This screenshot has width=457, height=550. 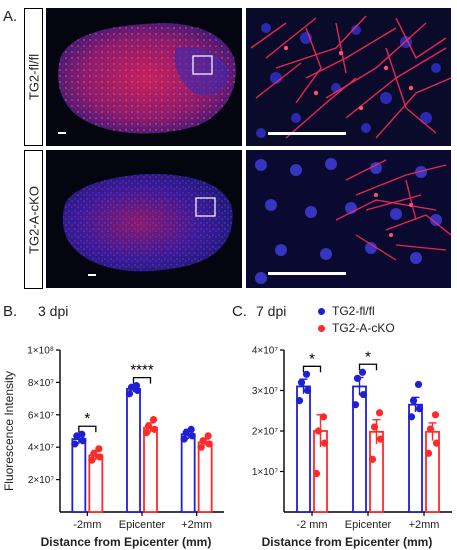 I want to click on overview-micrograph-control, so click(x=144, y=77).